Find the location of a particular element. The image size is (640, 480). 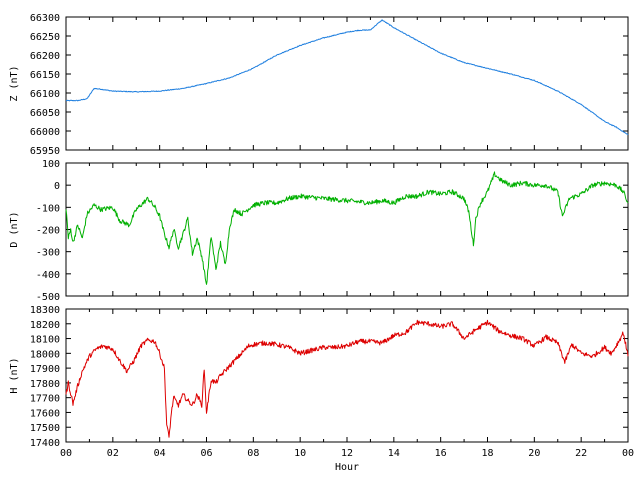

h-y-axis-label: H (nT) is located at coordinates (14, 375).